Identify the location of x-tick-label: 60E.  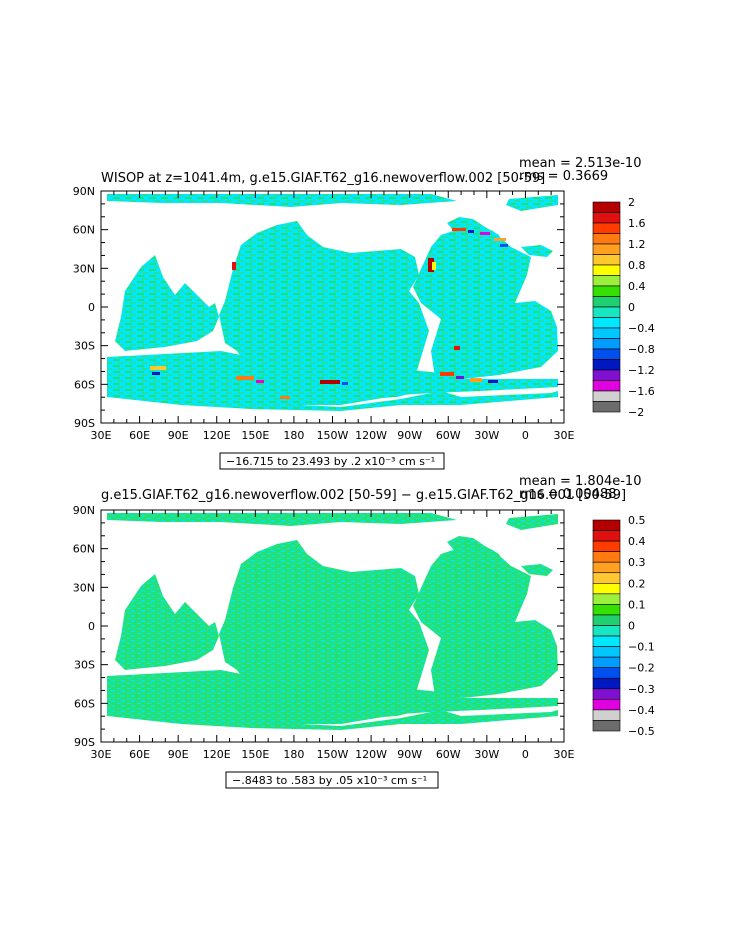
(139, 754).